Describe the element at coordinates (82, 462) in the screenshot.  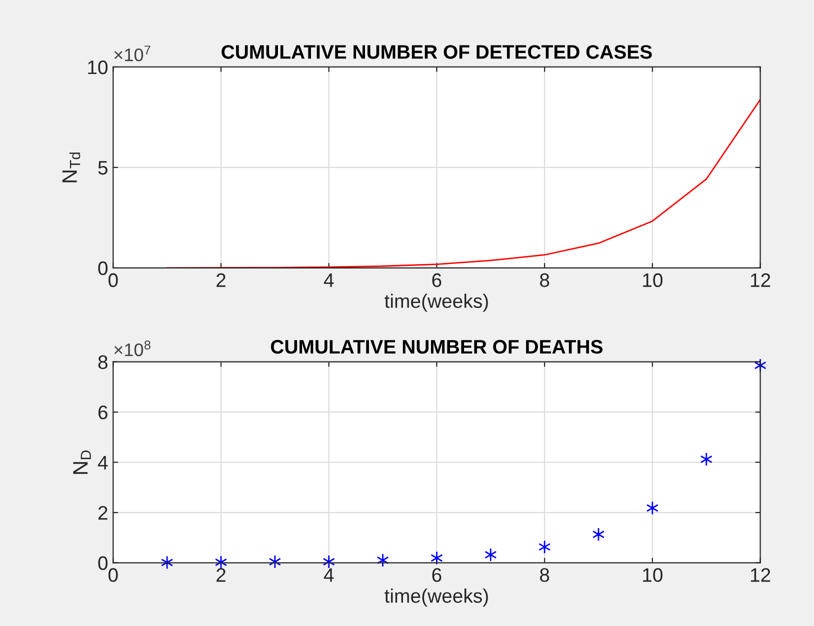
I see `y-axis-title: N$_{D}$` at that location.